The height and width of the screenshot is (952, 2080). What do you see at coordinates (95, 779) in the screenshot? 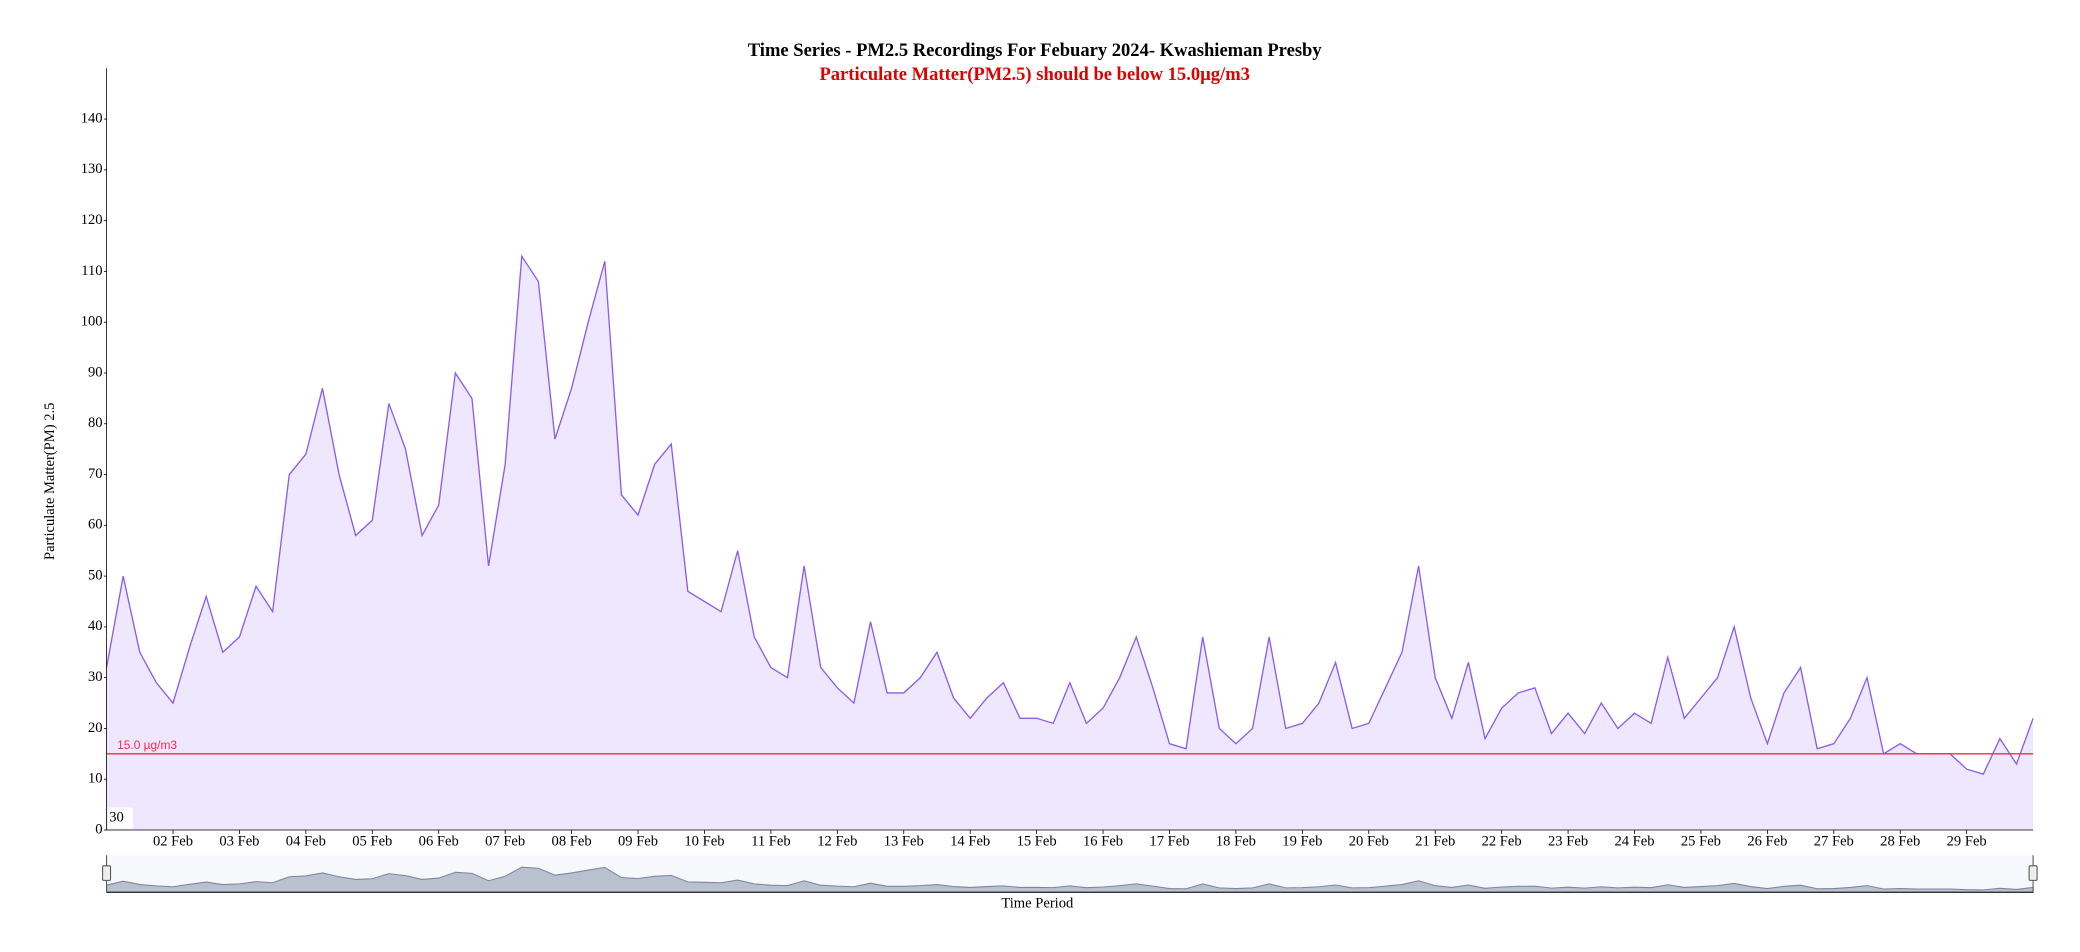
I see `y-tick-label: 10` at bounding box center [95, 779].